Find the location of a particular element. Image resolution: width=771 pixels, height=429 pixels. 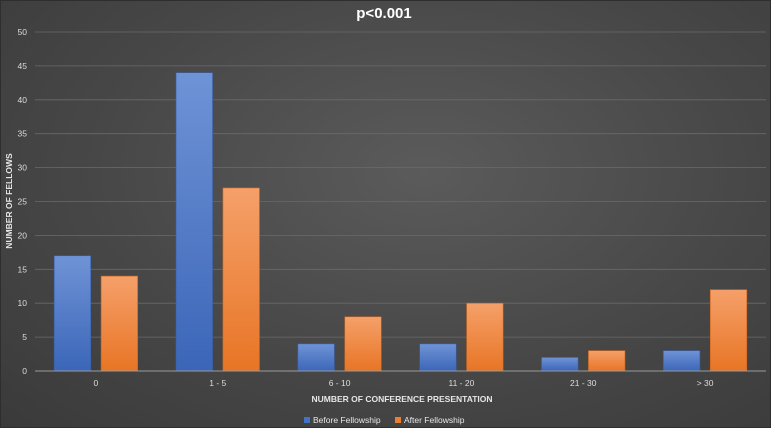

y-tick-label: 5 is located at coordinates (24, 337).